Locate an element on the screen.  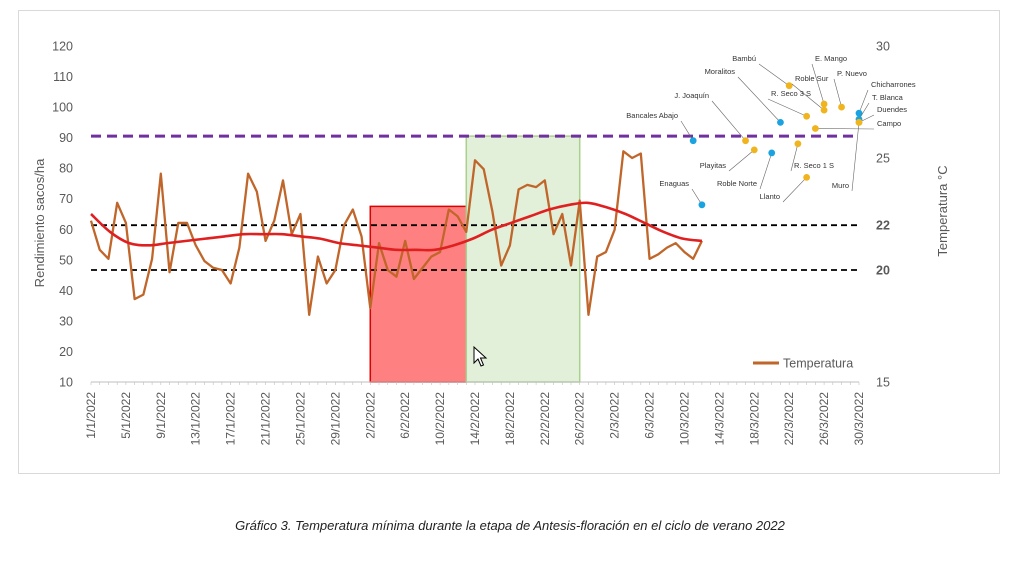
site-label-10: Bancales Abajo is located at coordinates (652, 115).